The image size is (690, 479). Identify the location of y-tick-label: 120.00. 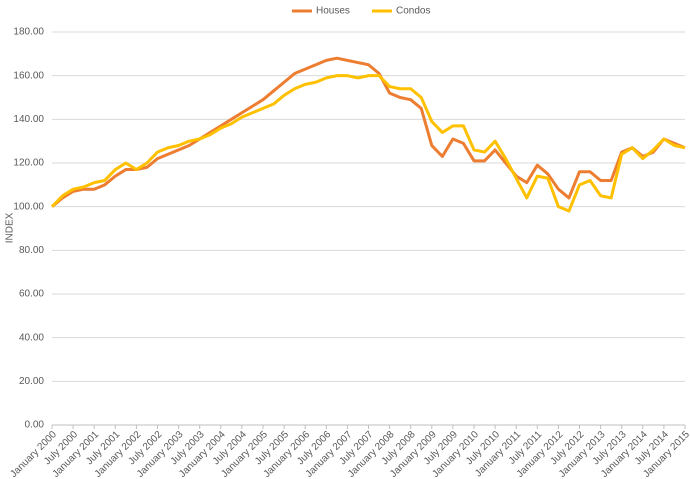
(28, 163).